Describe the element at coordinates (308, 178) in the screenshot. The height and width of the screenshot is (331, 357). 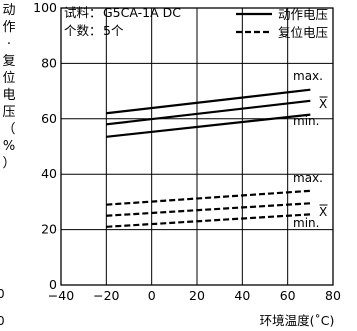
I see `annotation-max-dropout: max.` at that location.